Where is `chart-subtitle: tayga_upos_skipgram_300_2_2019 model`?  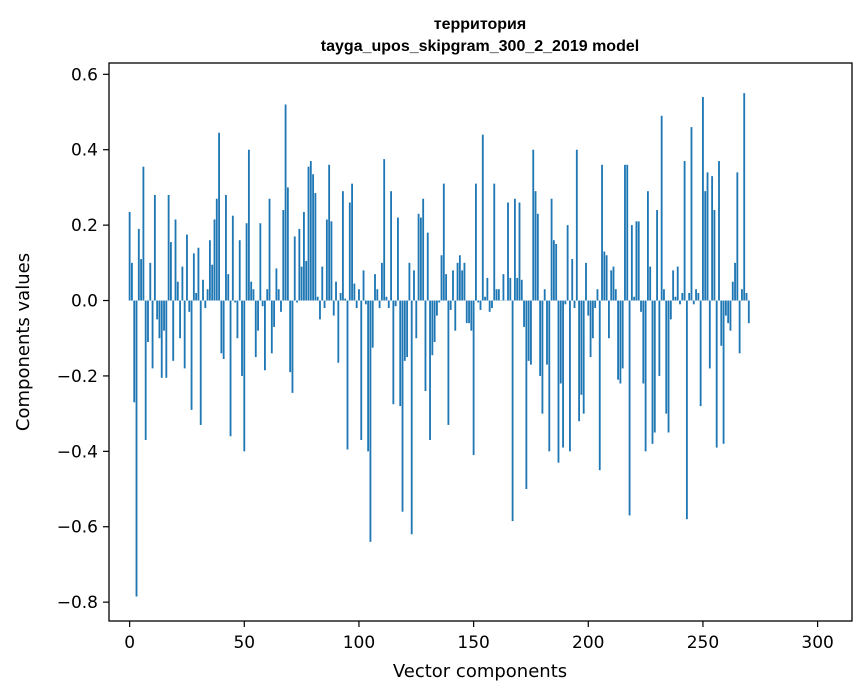
chart-subtitle: tayga_upos_skipgram_300_2_2019 model is located at coordinates (480, 46).